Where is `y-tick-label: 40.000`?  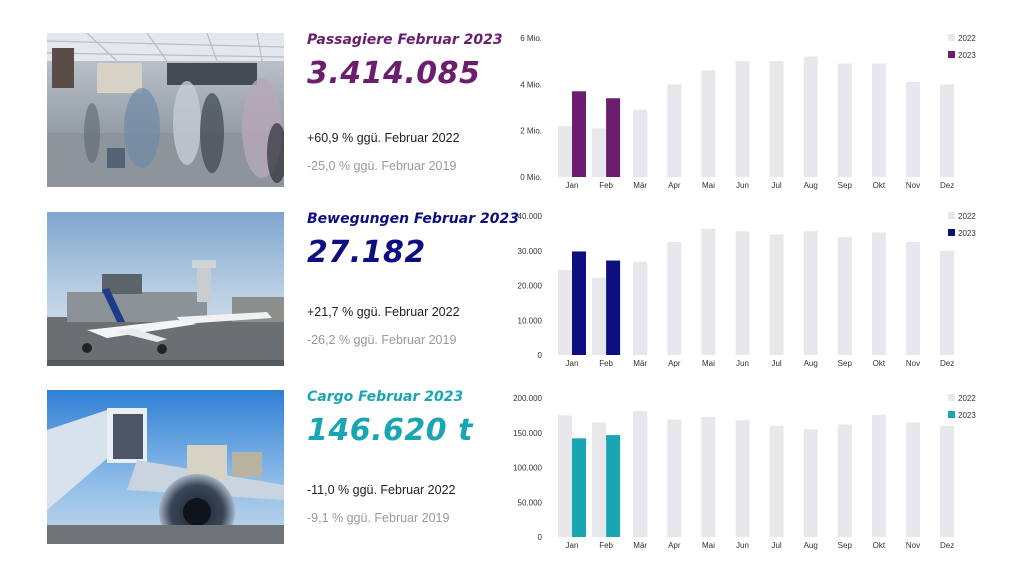
y-tick-label: 40.000 is located at coordinates (530, 216).